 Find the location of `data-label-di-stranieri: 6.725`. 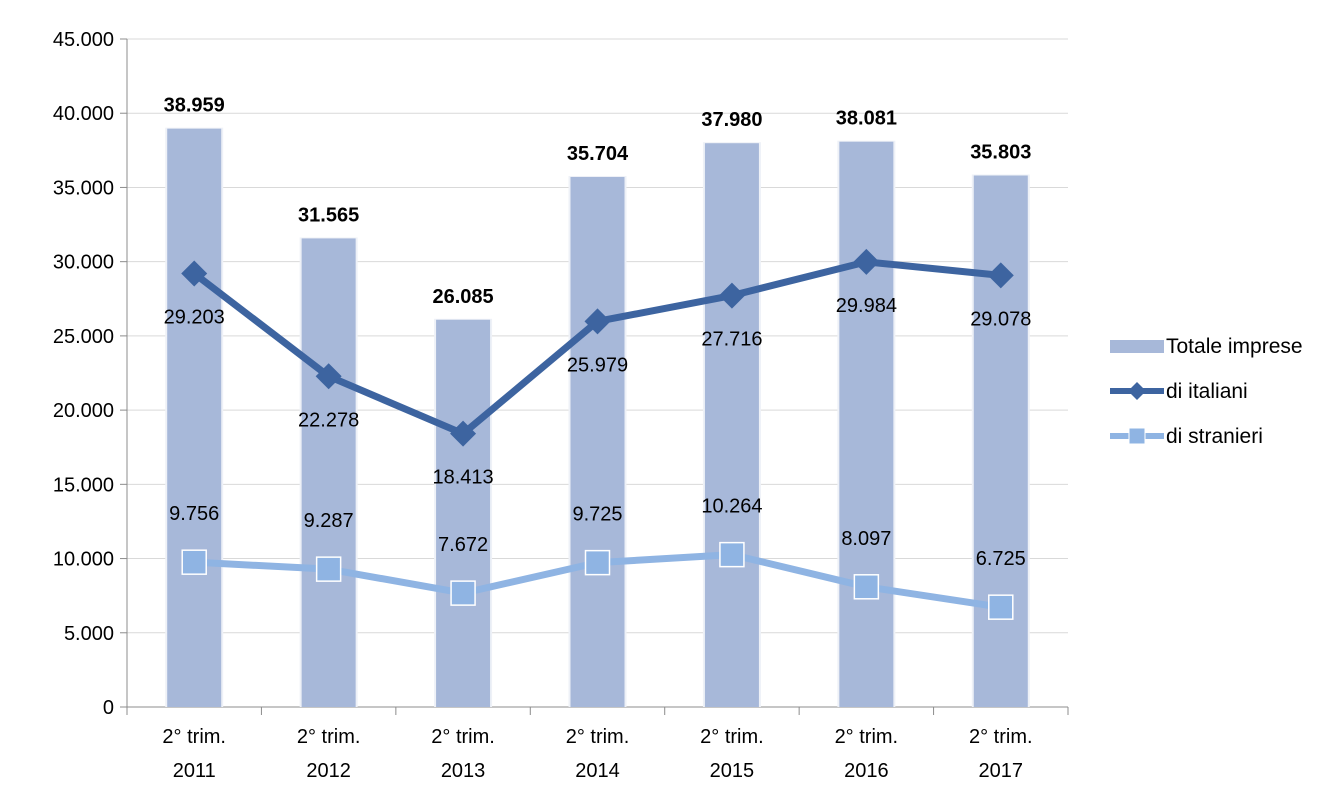

data-label-di-stranieri: 6.725 is located at coordinates (1001, 559).